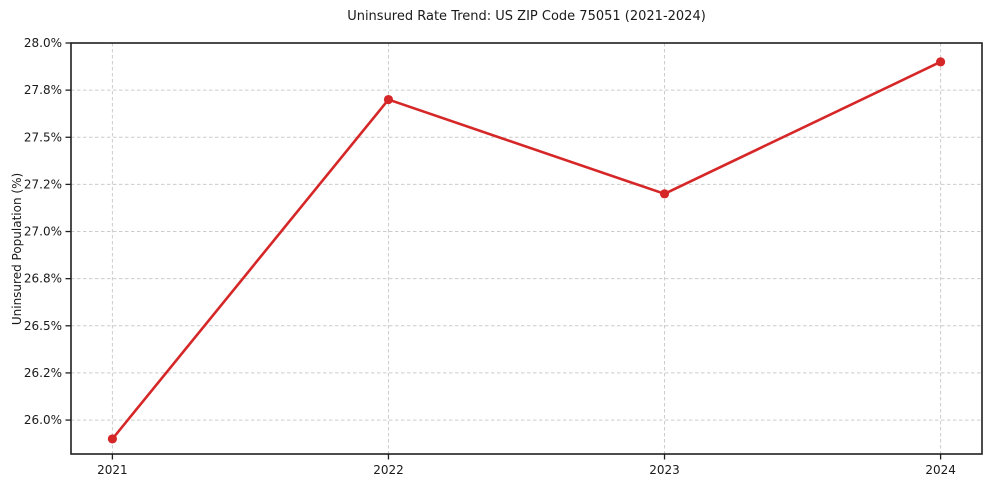 Image resolution: width=989 pixels, height=490 pixels. Describe the element at coordinates (43, 279) in the screenshot. I see `y-tick-label: 26.8%` at that location.